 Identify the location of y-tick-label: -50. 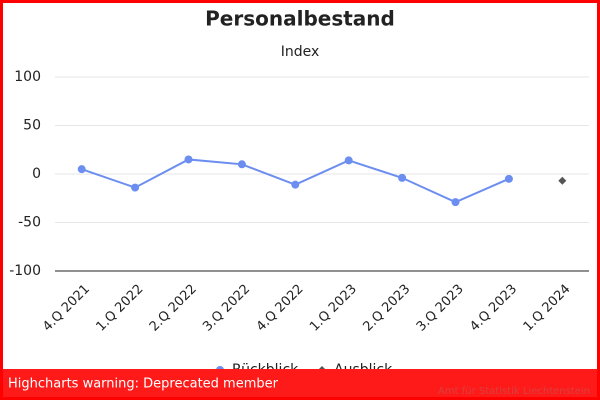
(29, 223).